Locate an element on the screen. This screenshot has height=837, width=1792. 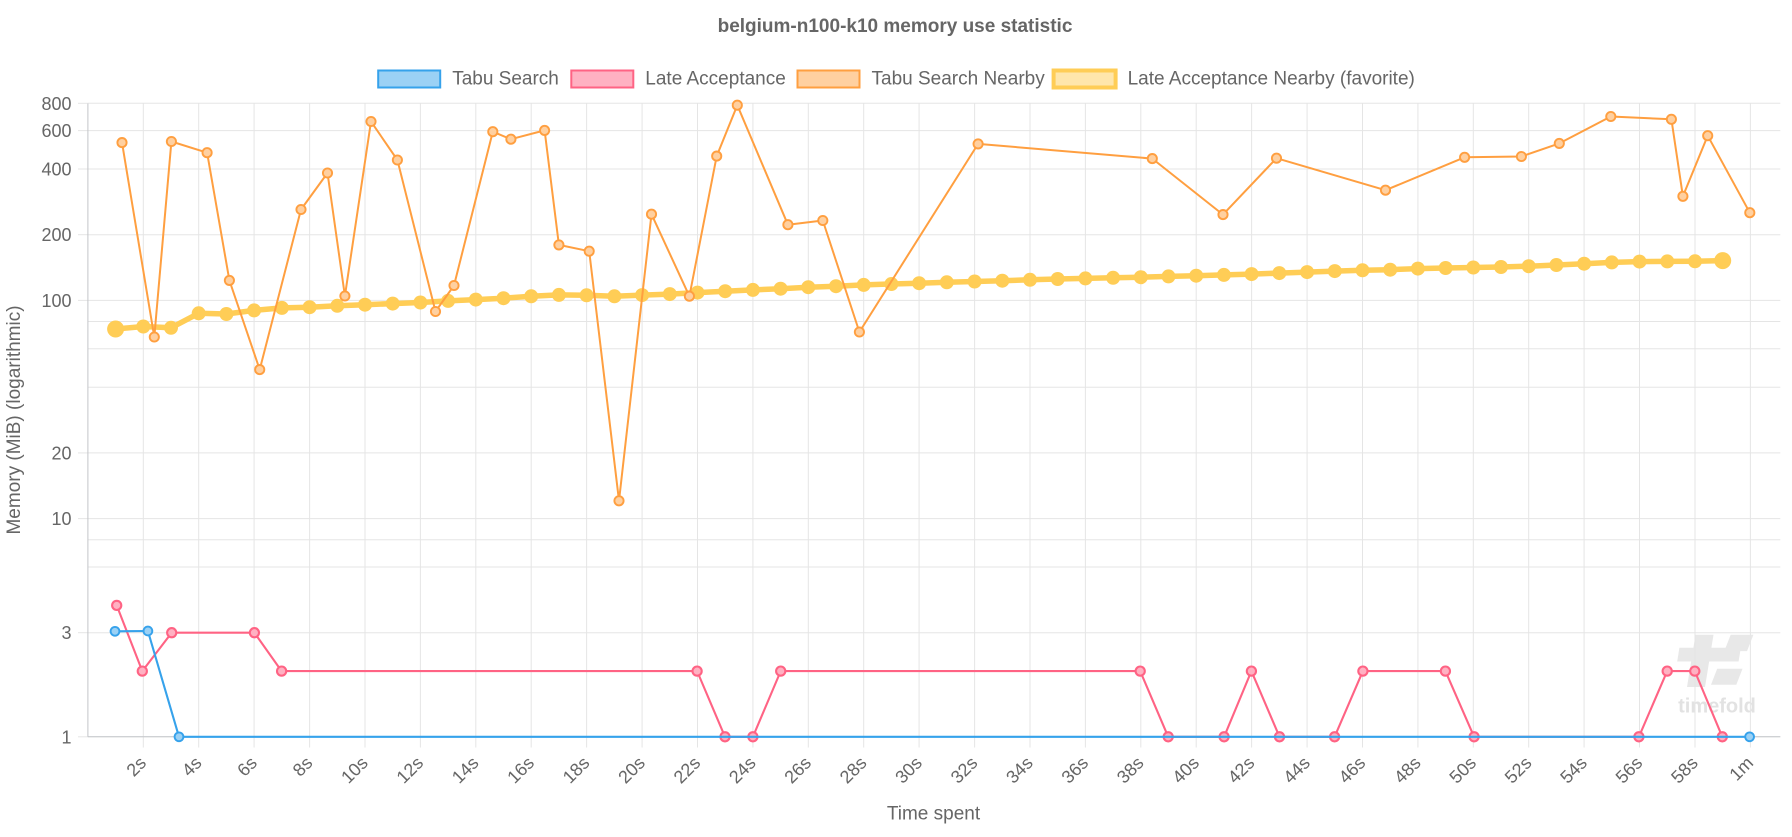
svg-text: 400 is located at coordinates (56, 170).